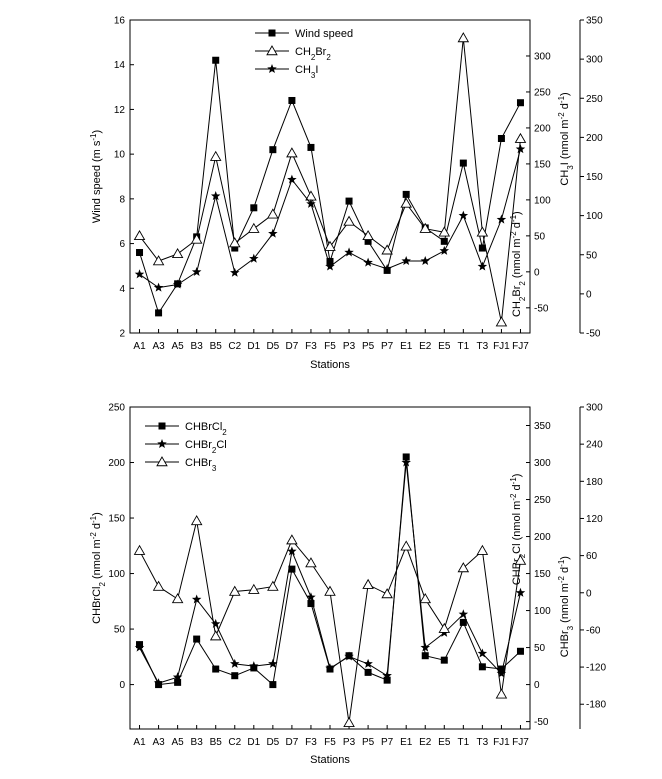 This screenshot has width=662, height=779. I want to click on x-tick-label: E2, so click(425, 346).